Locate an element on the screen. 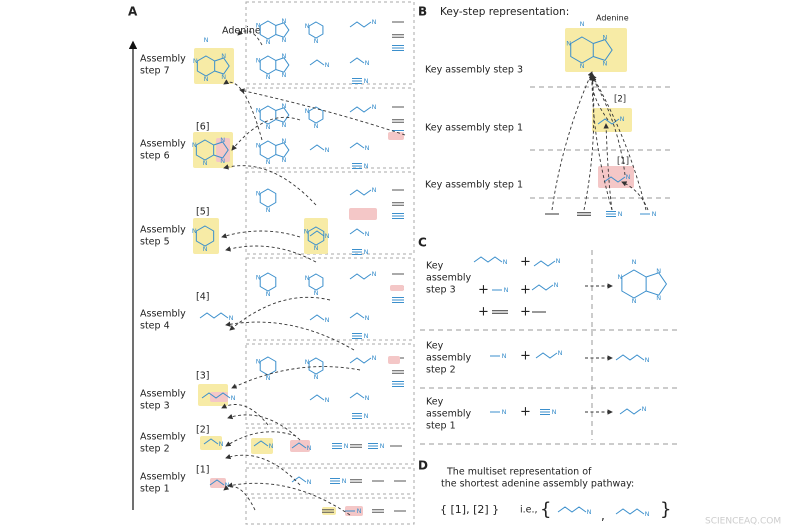 This screenshot has width=800, height=530. panel-label: A is located at coordinates (133, 12).